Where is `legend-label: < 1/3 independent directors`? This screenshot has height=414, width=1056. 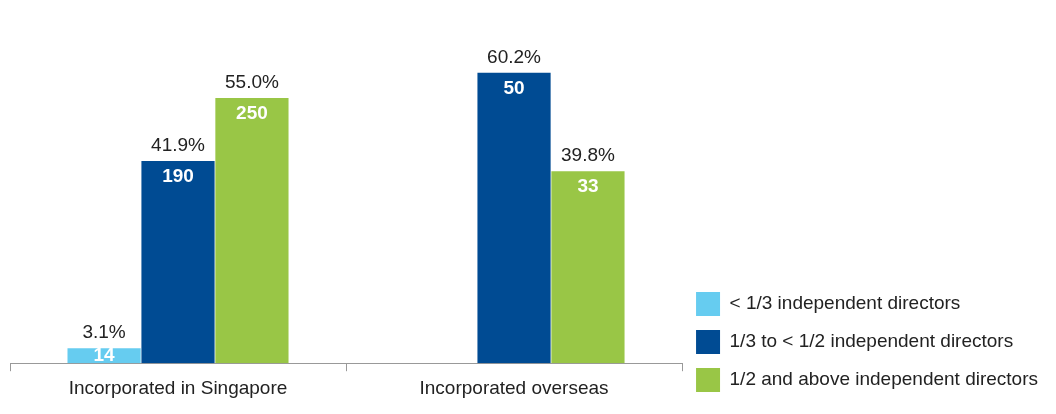 legend-label: < 1/3 independent directors is located at coordinates (845, 303).